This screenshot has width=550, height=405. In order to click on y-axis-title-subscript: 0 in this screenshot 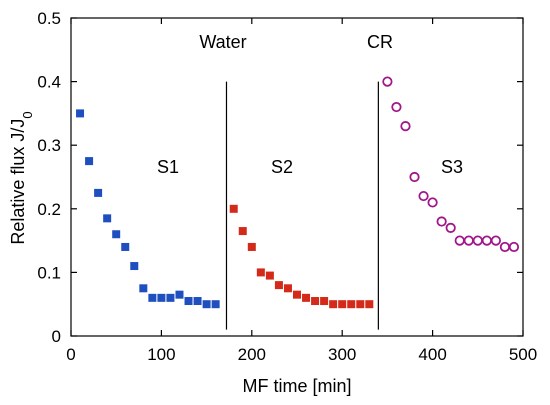, I will do `click(27, 114)`.